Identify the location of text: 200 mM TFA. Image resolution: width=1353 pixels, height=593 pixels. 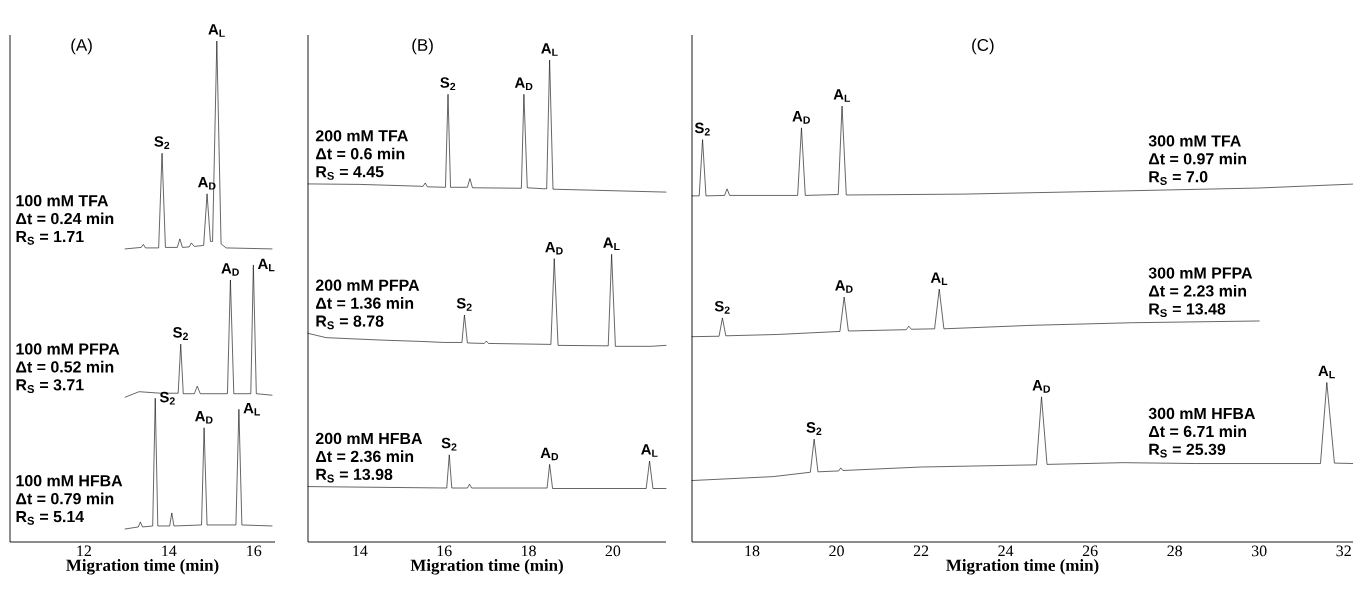
(361, 136).